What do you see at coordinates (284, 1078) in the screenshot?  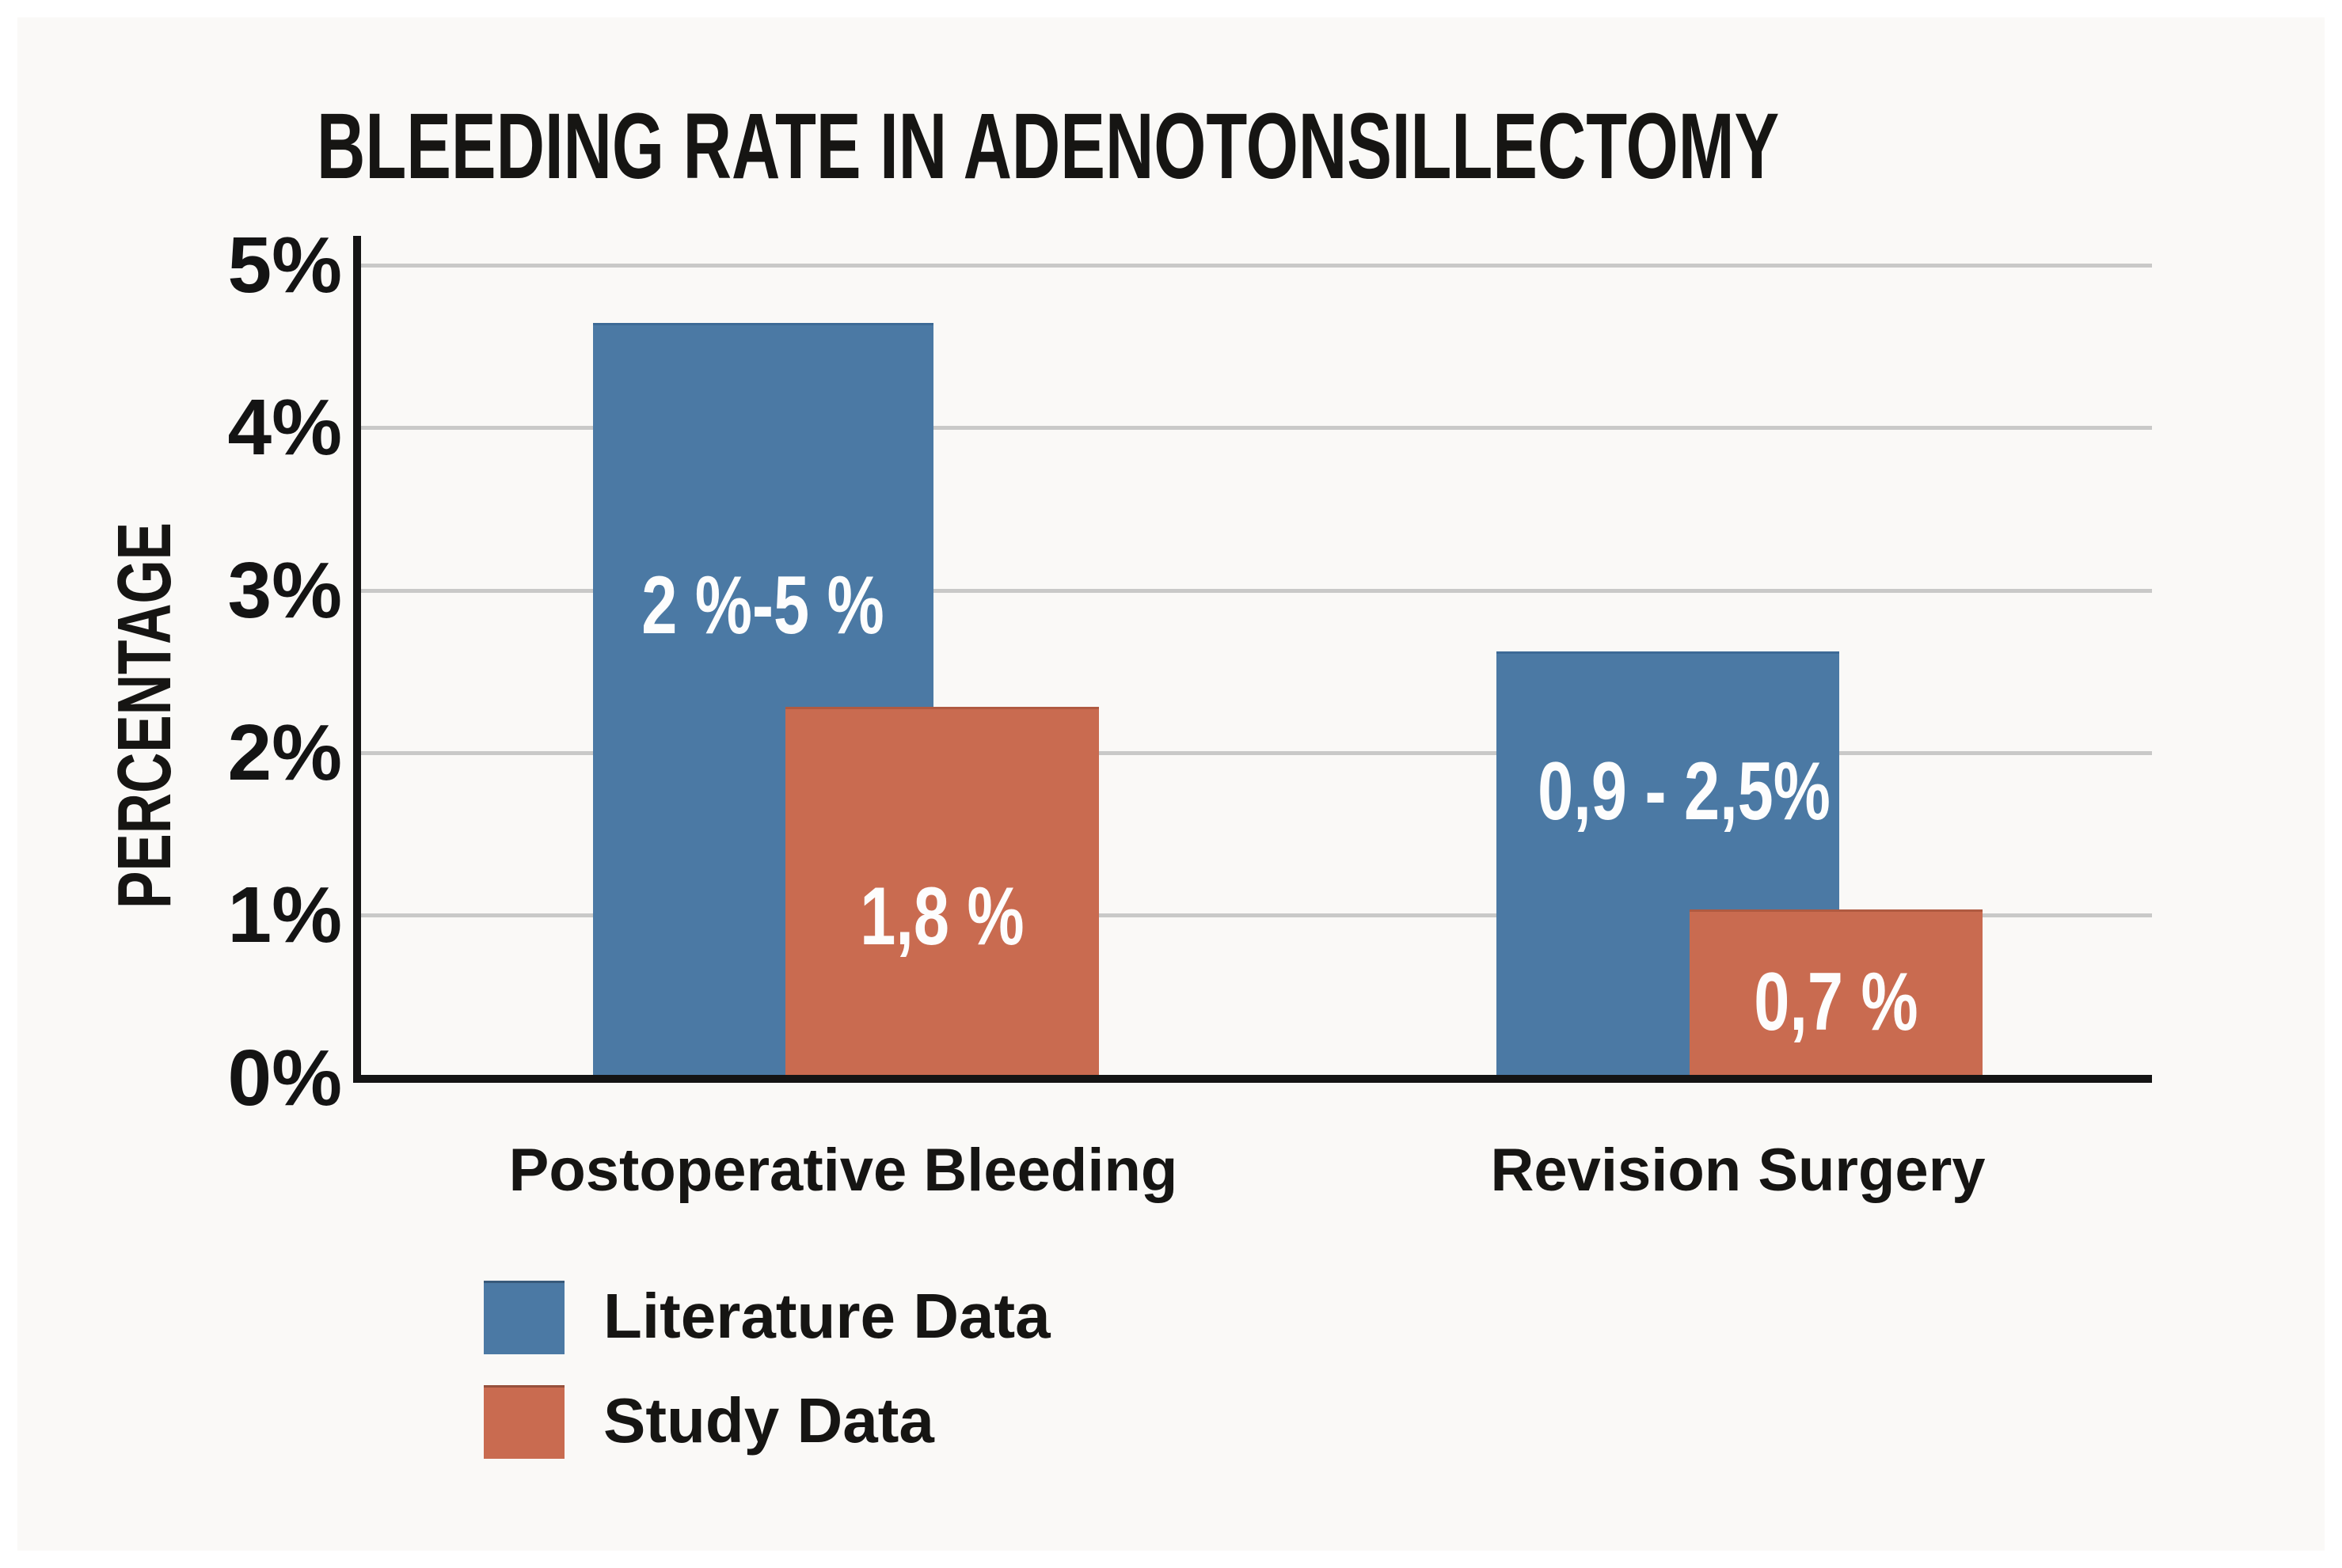 I see `y-tick-0pct: 0%` at bounding box center [284, 1078].